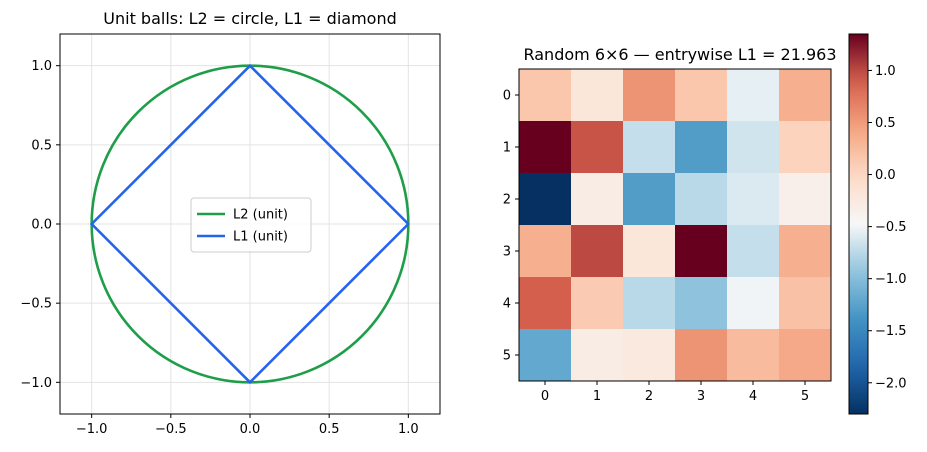 The width and height of the screenshot is (927, 452). What do you see at coordinates (885, 71) in the screenshot?
I see `colorbar-tick-label: 1.0` at bounding box center [885, 71].